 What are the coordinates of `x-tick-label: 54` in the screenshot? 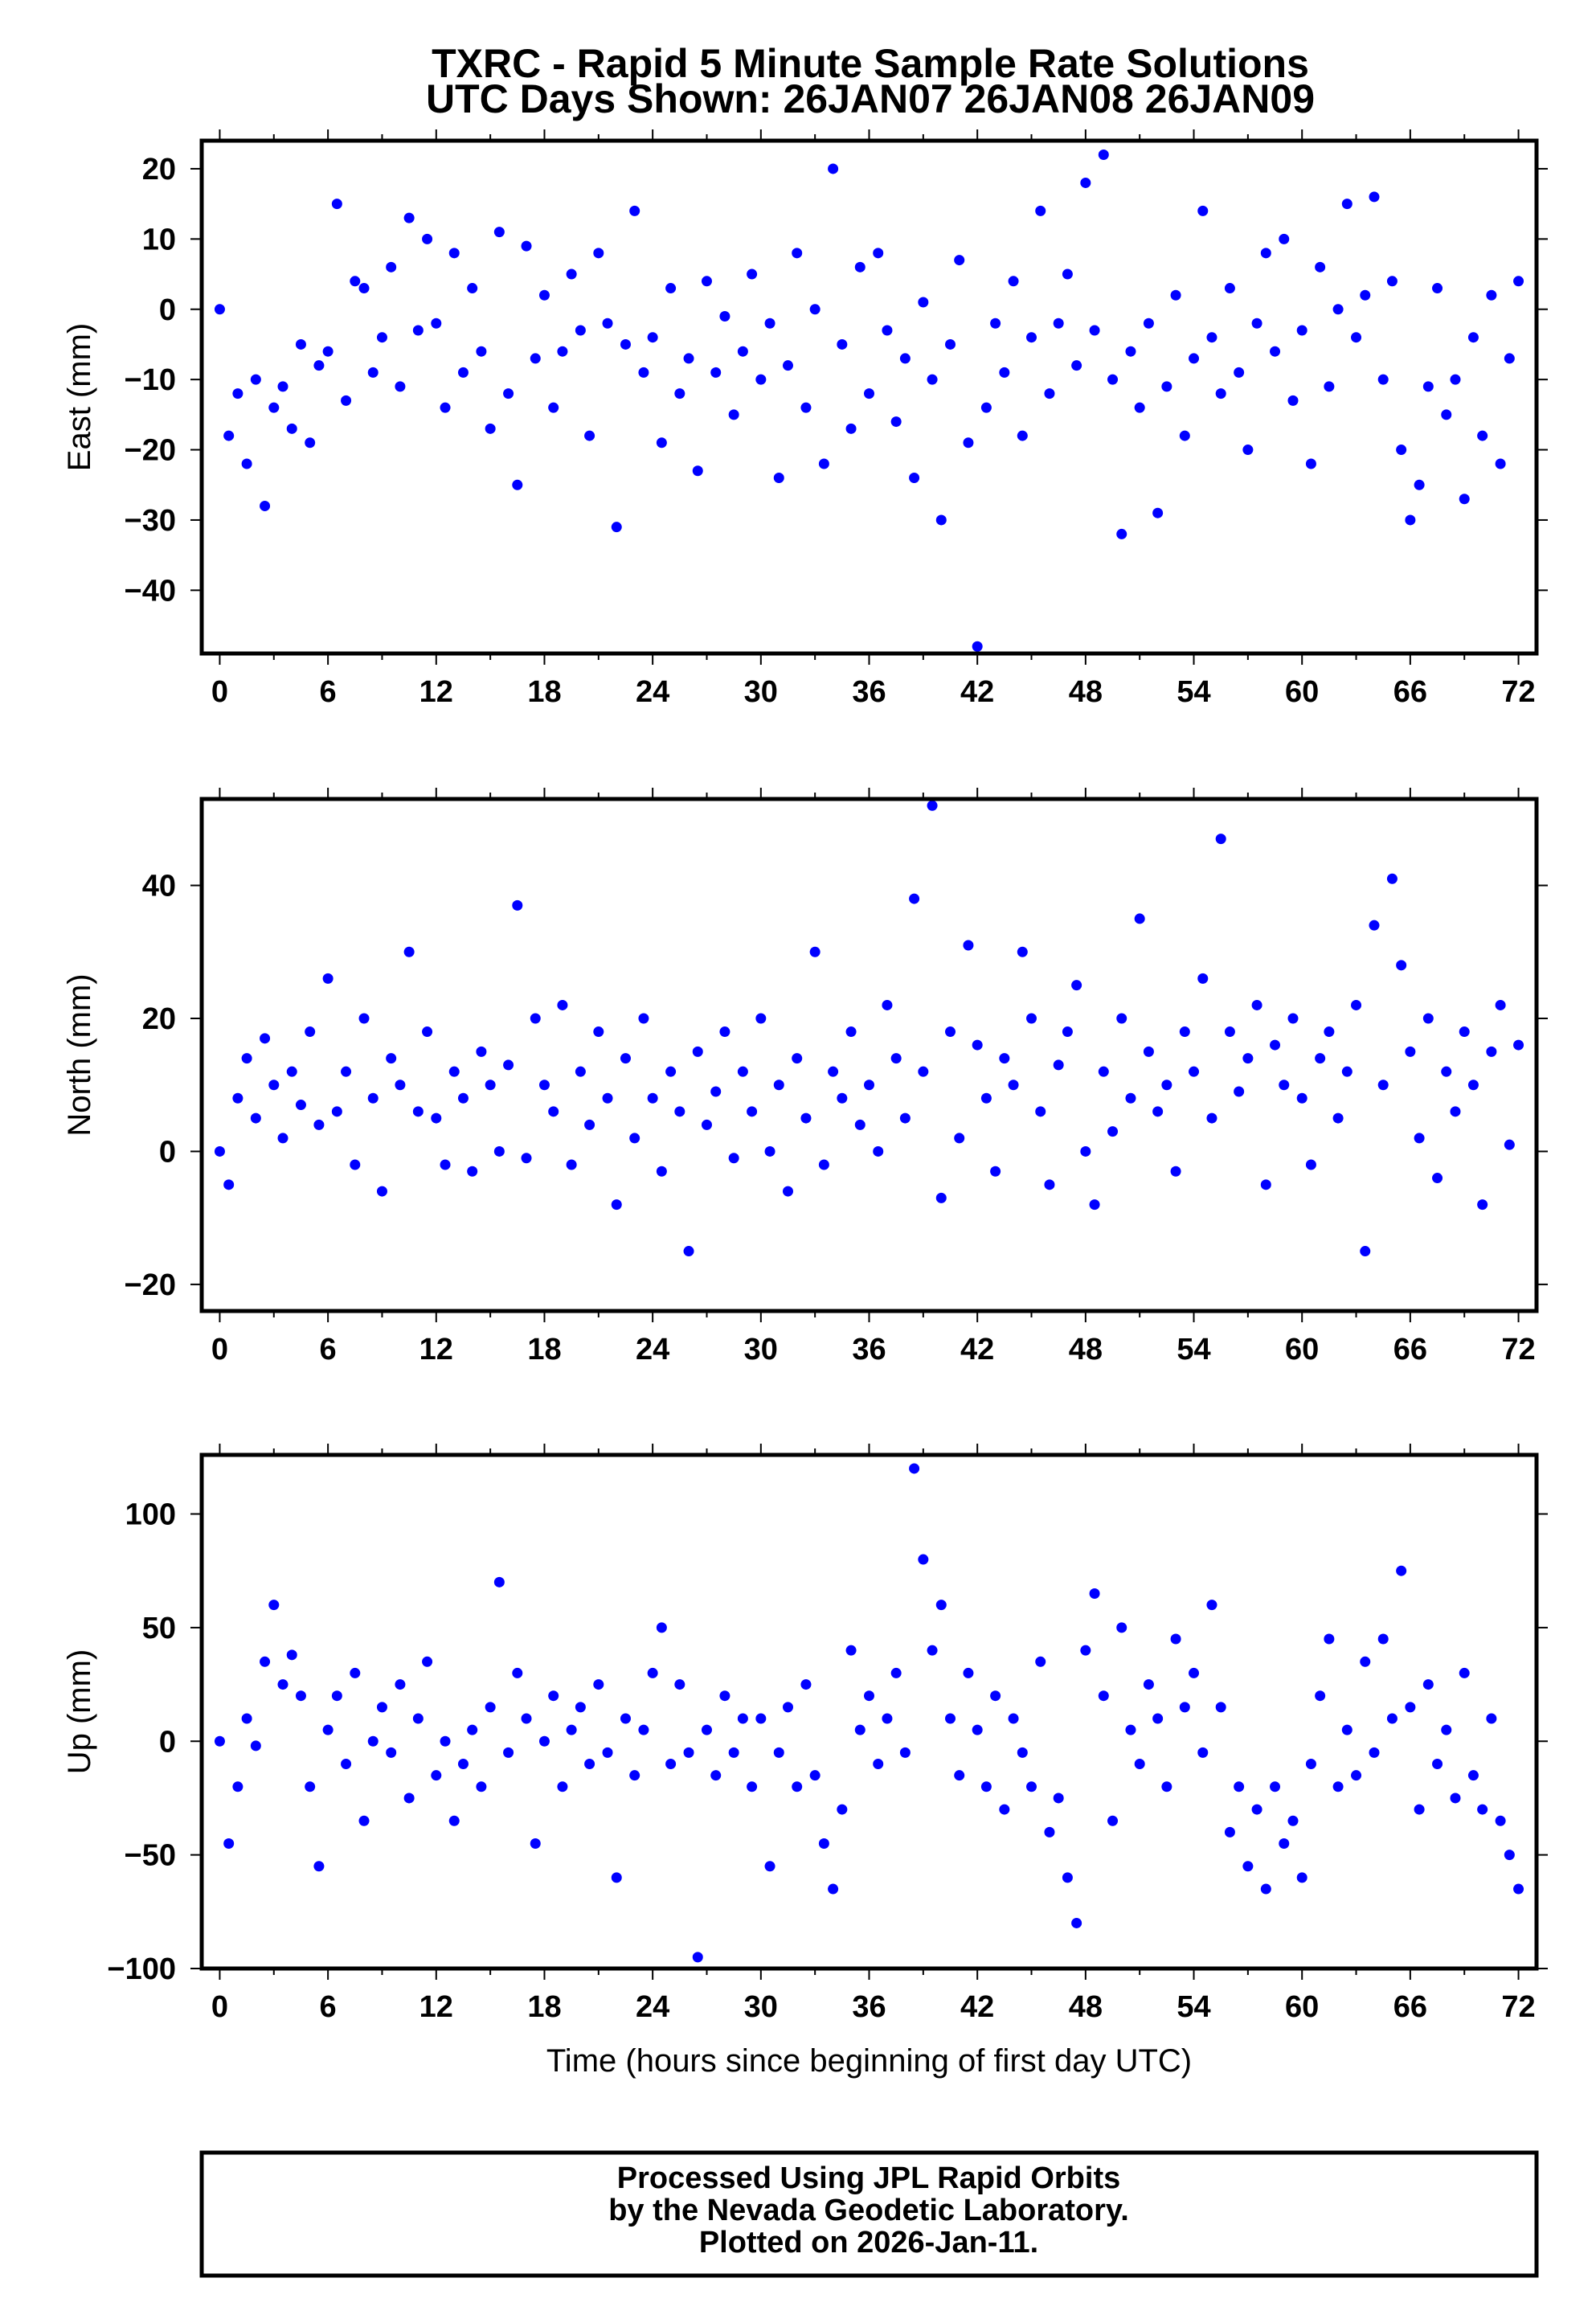 It's located at (1193, 1349).